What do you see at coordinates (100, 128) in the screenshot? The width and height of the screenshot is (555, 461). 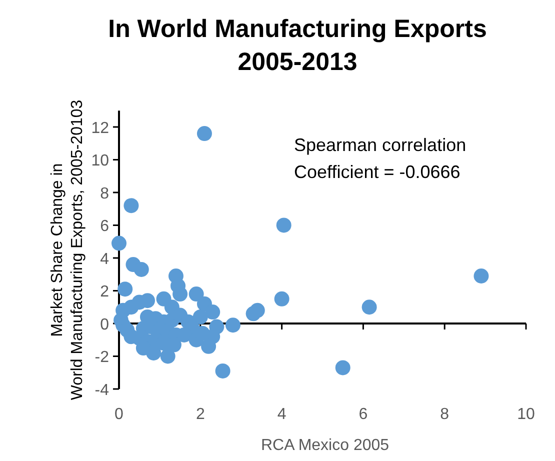 I see `y-tick-label: 12` at bounding box center [100, 128].